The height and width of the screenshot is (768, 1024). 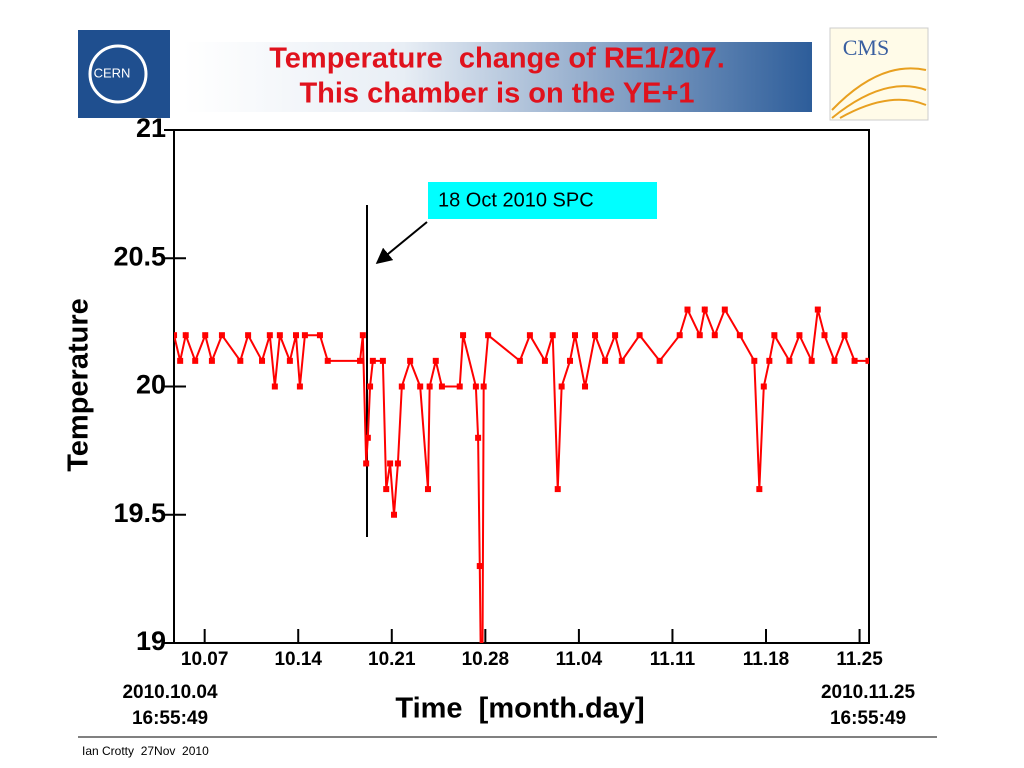 What do you see at coordinates (516, 200) in the screenshot?
I see `annotation: 18 Oct 2010 SPC` at bounding box center [516, 200].